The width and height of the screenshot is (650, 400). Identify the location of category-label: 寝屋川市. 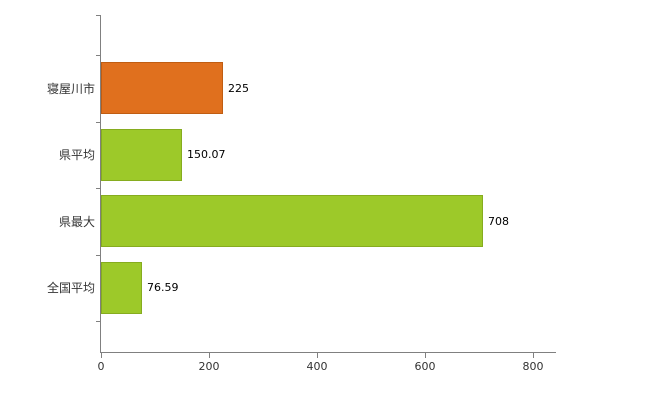
(70, 88).